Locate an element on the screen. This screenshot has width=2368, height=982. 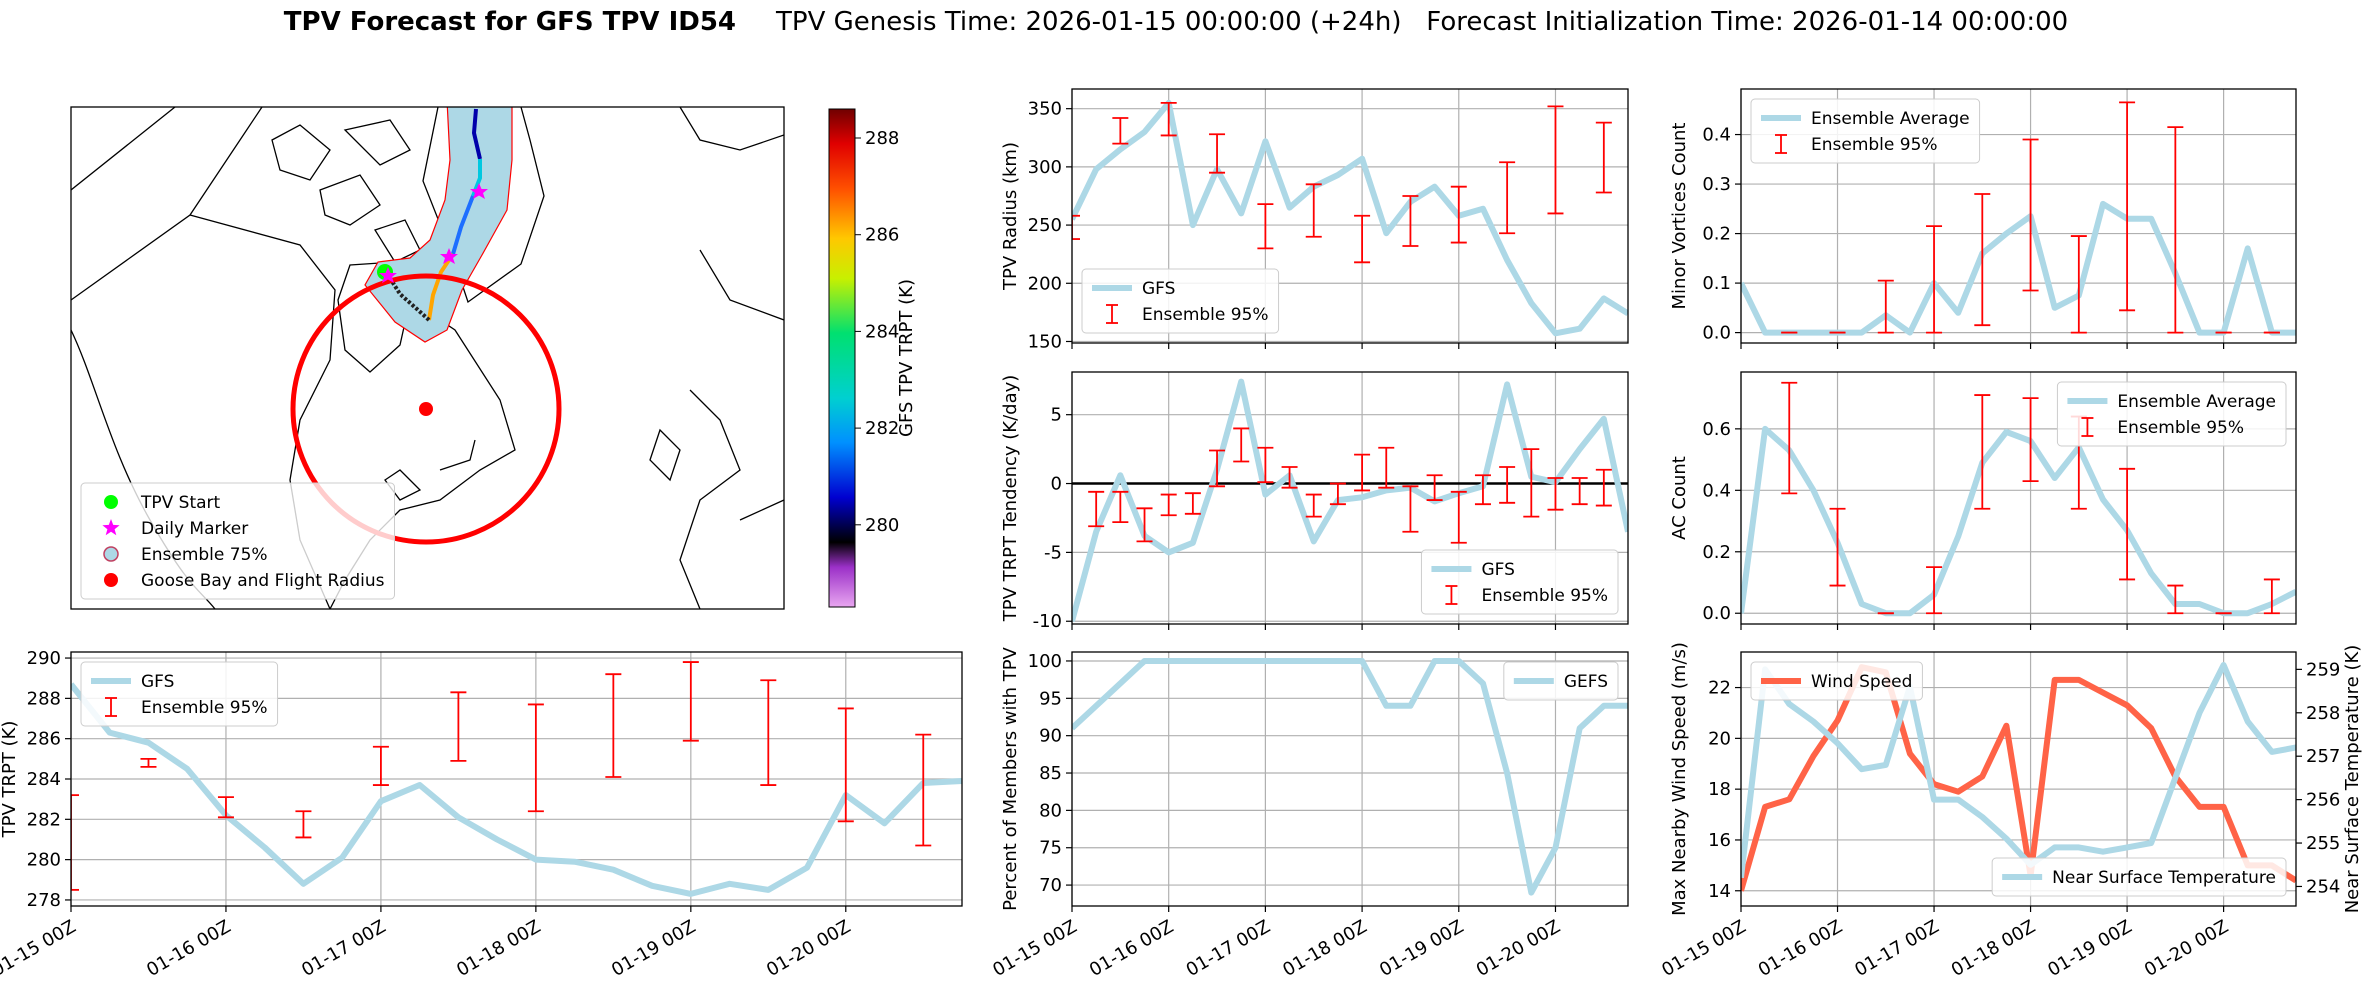
legend-label: Wind Speed is located at coordinates (1861, 682).